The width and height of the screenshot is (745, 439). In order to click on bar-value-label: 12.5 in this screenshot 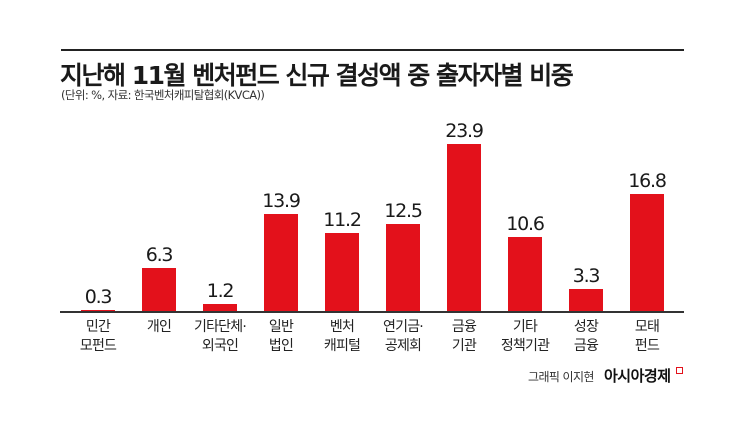, I will do `click(403, 211)`.